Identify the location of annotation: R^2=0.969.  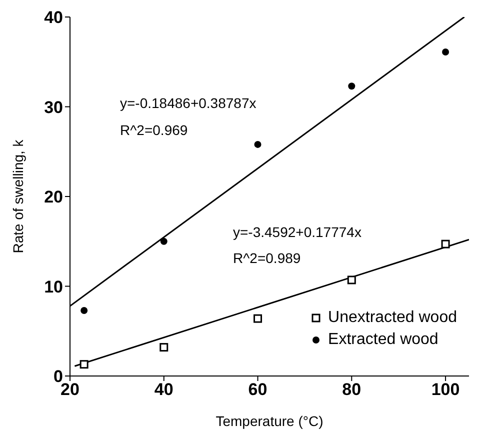
(154, 130).